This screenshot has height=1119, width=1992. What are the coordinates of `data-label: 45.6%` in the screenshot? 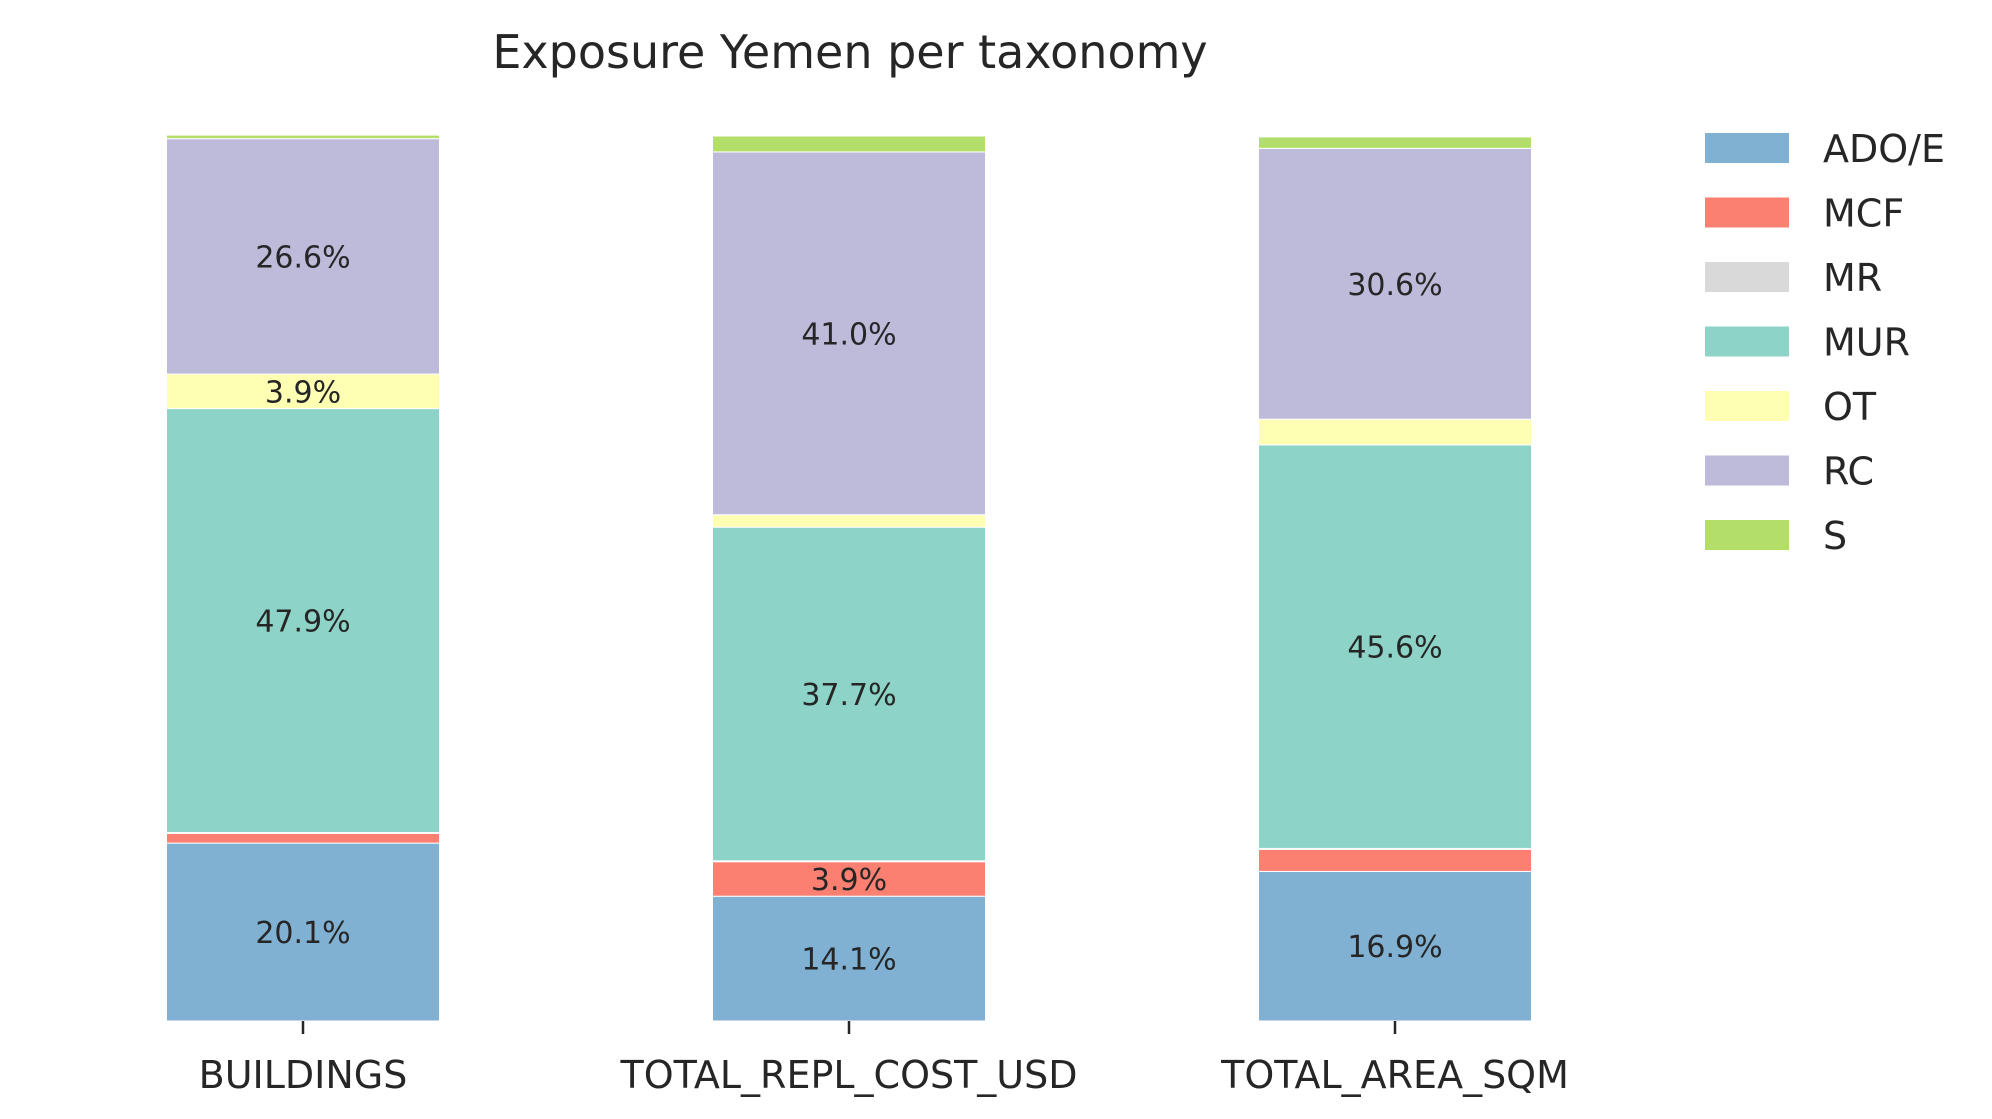 It's located at (1394, 648).